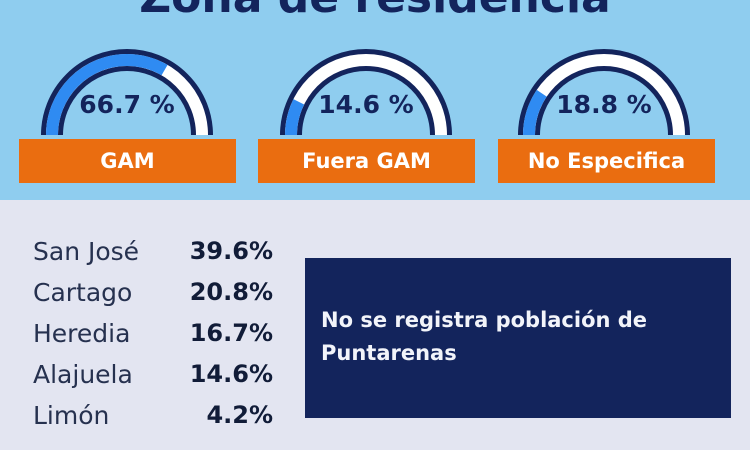 This screenshot has width=750, height=450. What do you see at coordinates (71, 415) in the screenshot?
I see `province-name: Limón` at bounding box center [71, 415].